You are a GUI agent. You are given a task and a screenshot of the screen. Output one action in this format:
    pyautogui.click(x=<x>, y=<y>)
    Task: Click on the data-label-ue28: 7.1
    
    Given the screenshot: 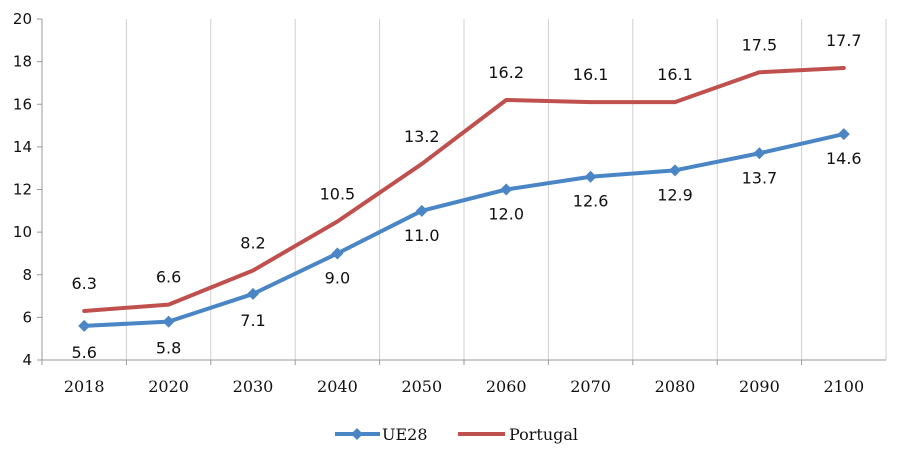 What is the action you would take?
    pyautogui.click(x=252, y=320)
    